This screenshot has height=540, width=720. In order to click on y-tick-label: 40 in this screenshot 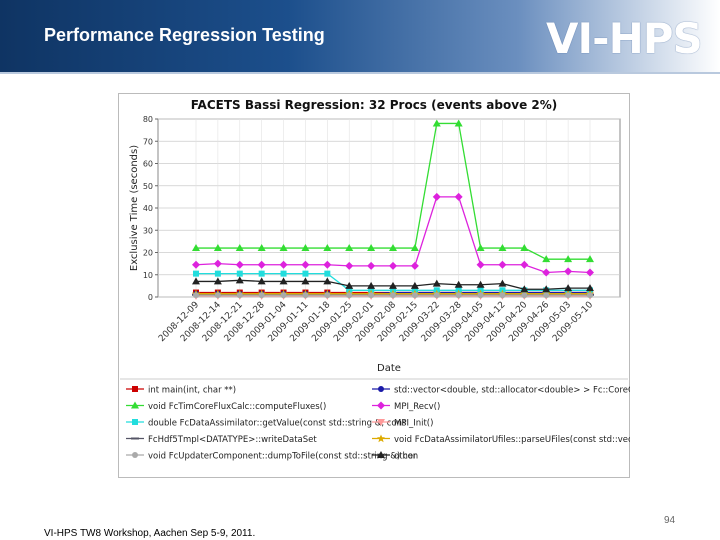, I will do `click(148, 208)`.